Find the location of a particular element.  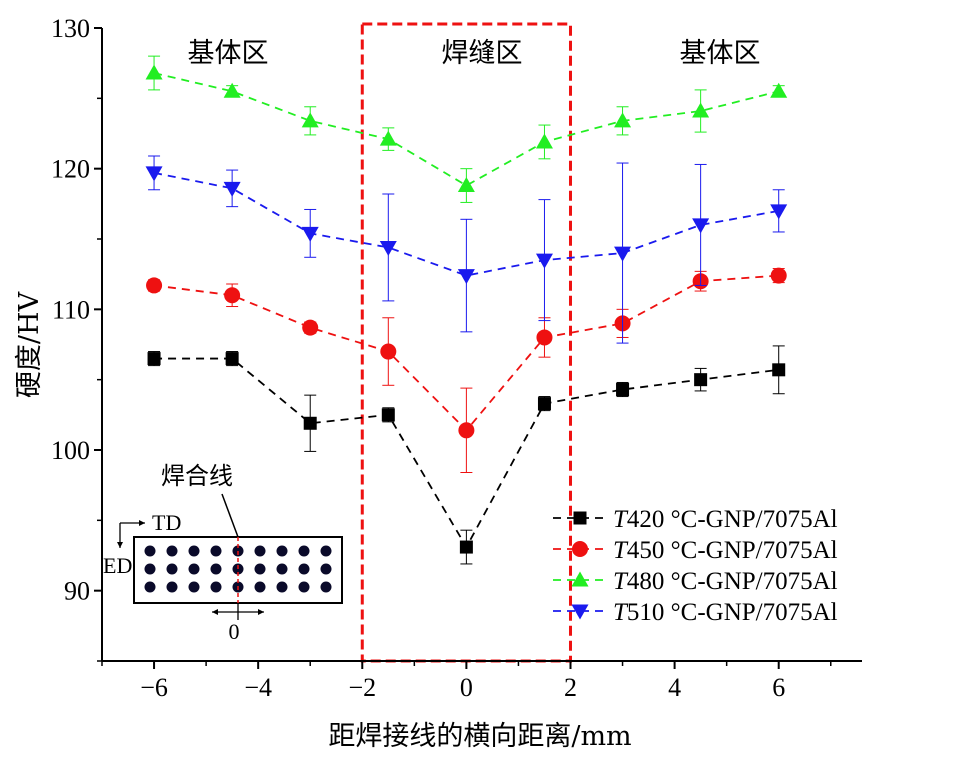

legend-item-4: T510 °C-GNP/7075Al is located at coordinates (695, 612).